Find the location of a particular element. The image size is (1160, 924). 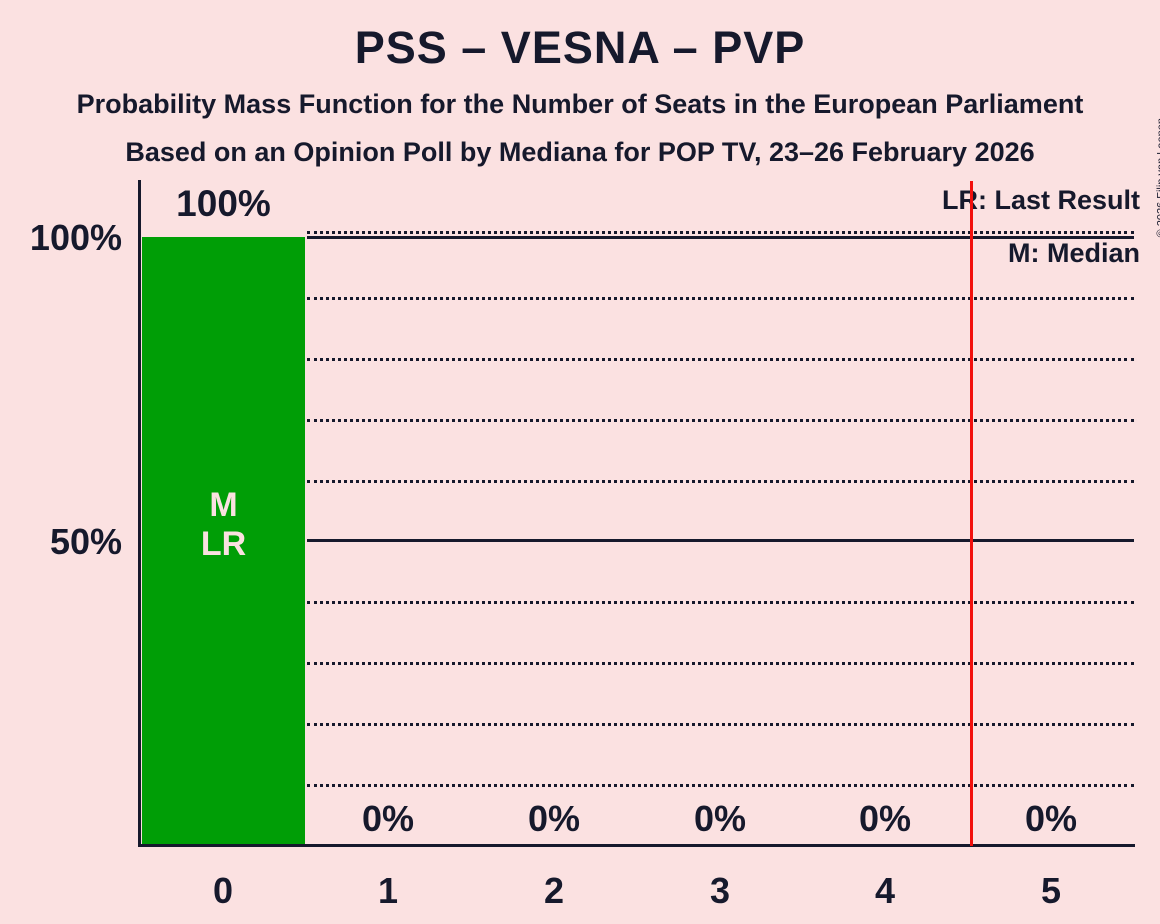

bar-value-label-1: 0% is located at coordinates (388, 818).